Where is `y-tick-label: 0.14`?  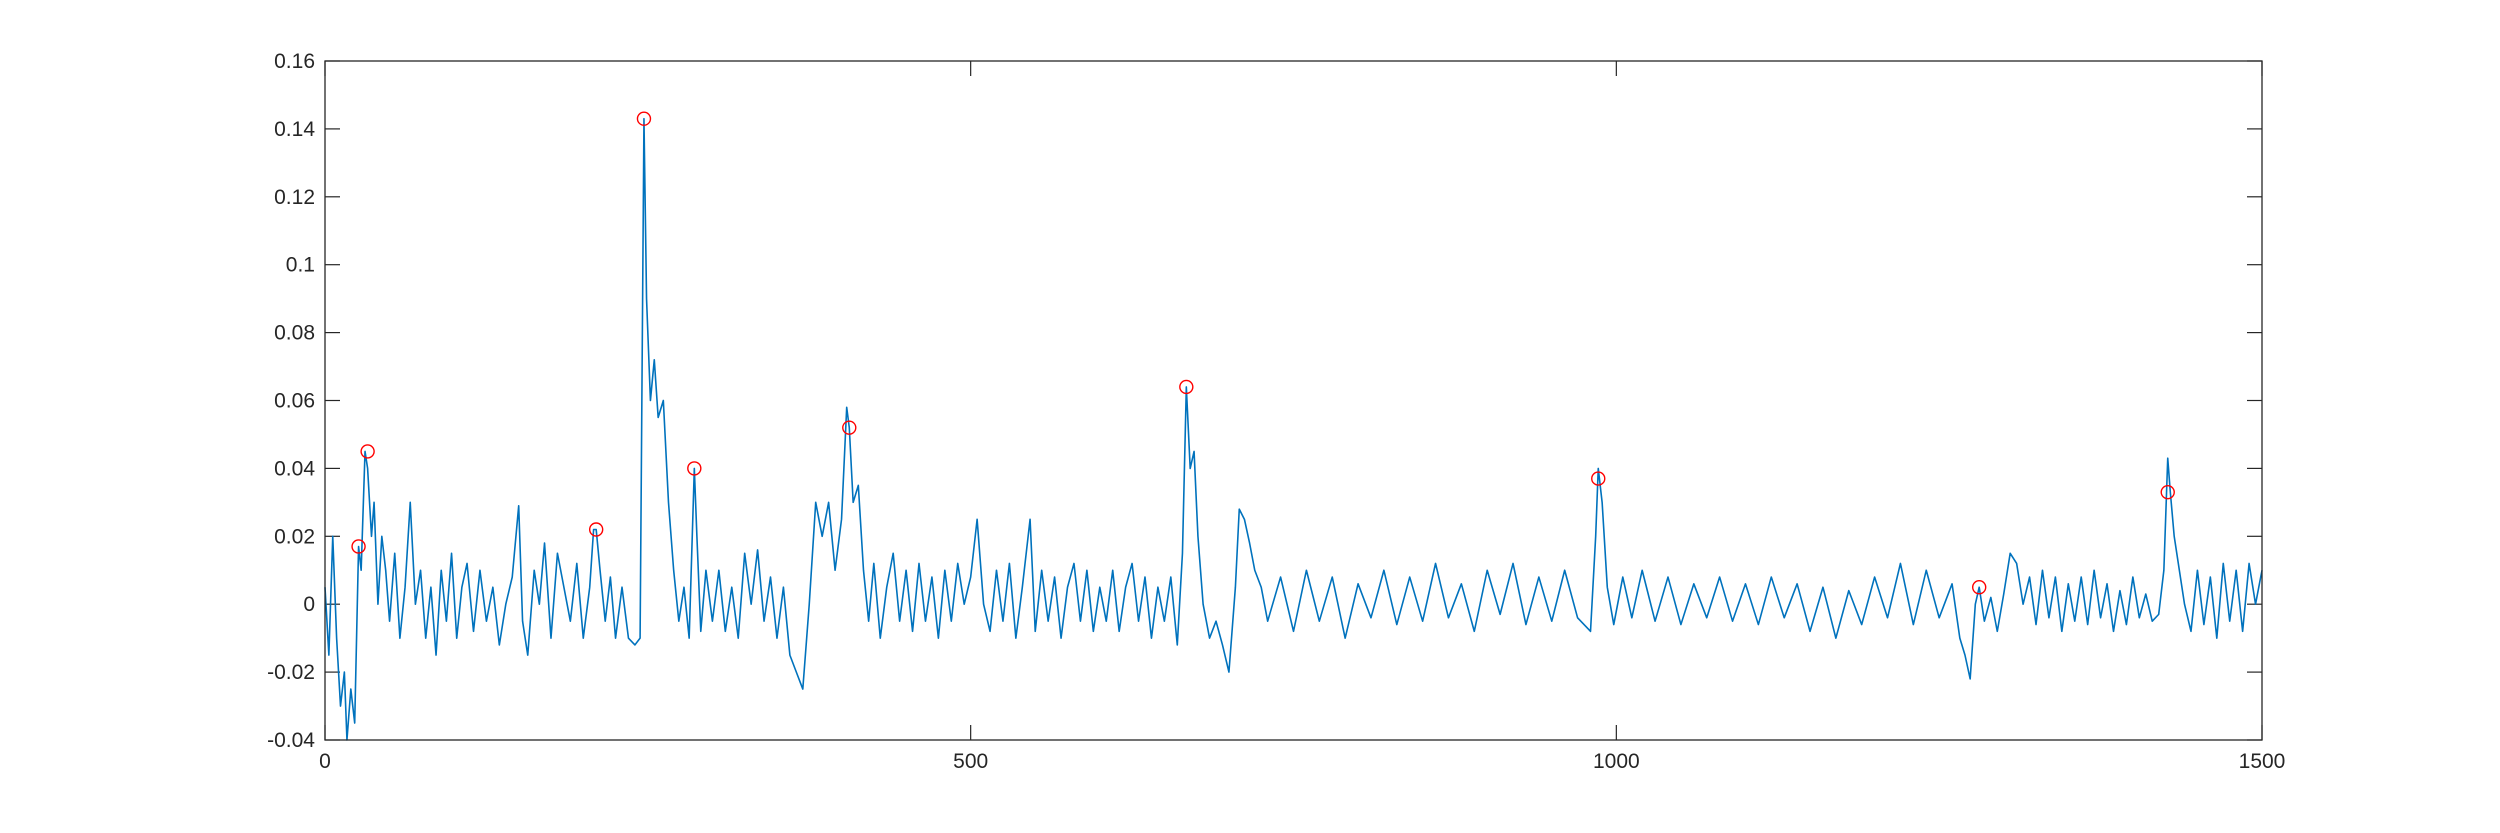 y-tick-label: 0.14 is located at coordinates (294, 129).